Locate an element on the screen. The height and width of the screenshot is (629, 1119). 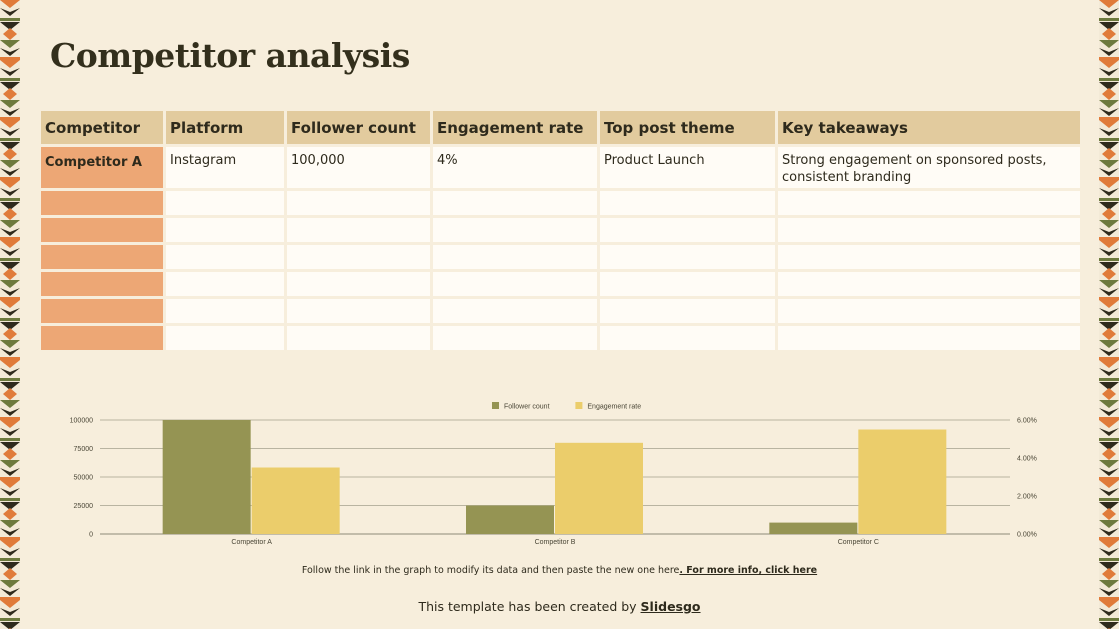
y-right-tick-label: 4.00% is located at coordinates (1027, 459).